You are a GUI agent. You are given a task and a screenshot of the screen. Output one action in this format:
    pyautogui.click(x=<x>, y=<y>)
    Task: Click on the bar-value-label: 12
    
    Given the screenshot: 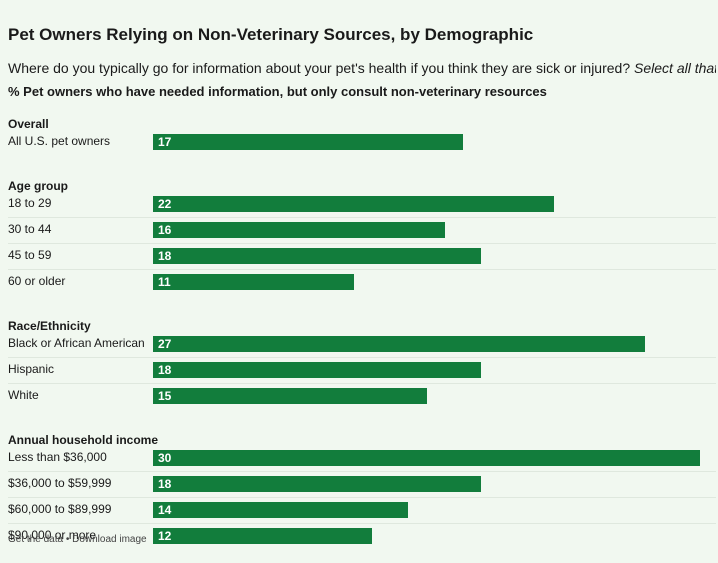 What is the action you would take?
    pyautogui.click(x=165, y=536)
    